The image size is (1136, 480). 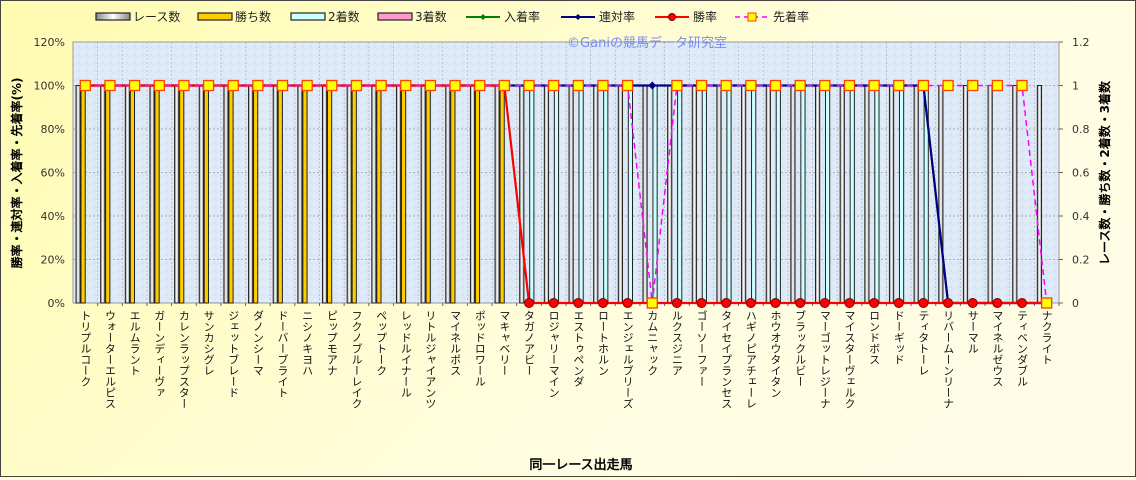 What do you see at coordinates (874, 337) in the screenshot?
I see `x-tick-label: ロンドボス` at bounding box center [874, 337].